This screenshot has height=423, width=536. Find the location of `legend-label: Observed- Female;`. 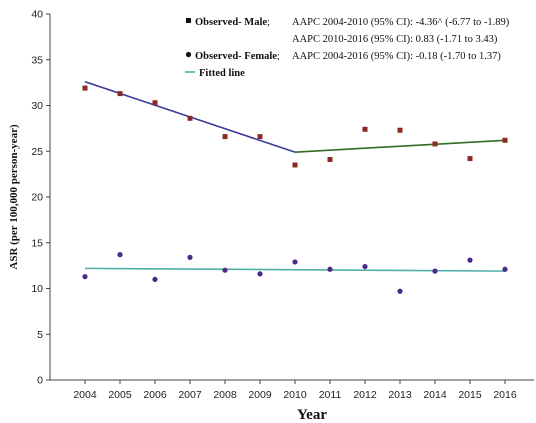

legend-label: Observed- Female; is located at coordinates (237, 56).